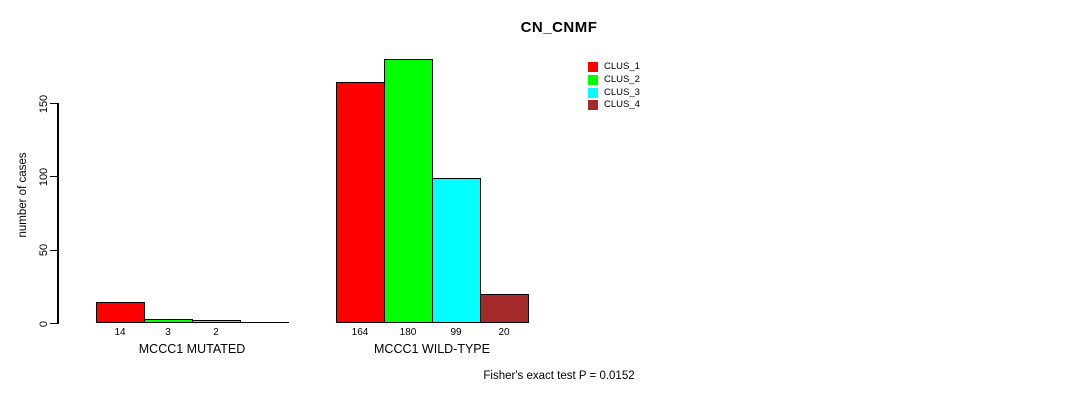 The image size is (1090, 400). Describe the element at coordinates (44, 323) in the screenshot. I see `y-tick-label: 0` at that location.